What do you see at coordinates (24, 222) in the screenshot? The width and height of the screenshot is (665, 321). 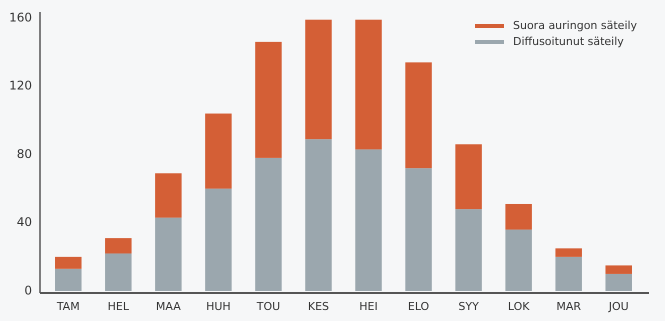 I see `y-tick-label: 40` at bounding box center [24, 222].